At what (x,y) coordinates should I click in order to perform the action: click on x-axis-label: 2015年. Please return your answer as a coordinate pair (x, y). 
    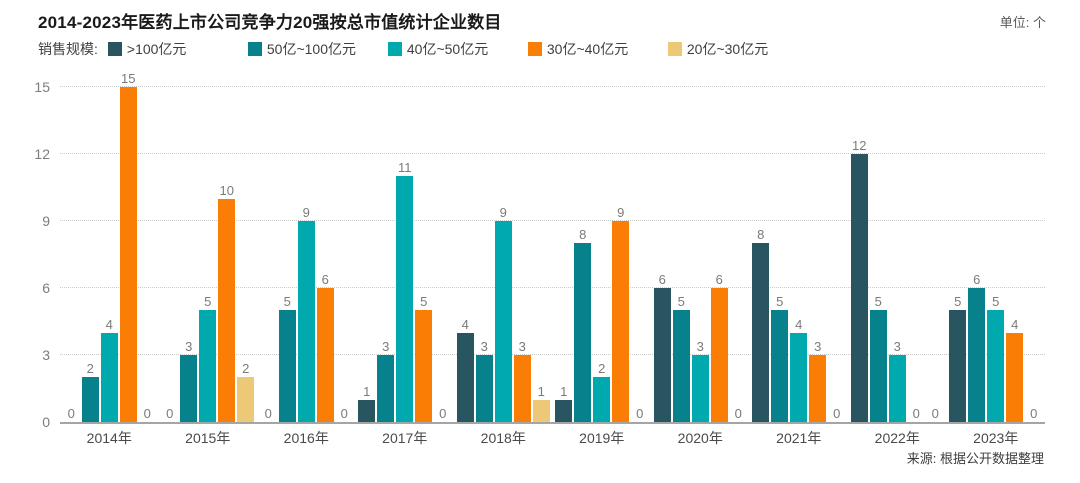
    Looking at the image, I should click on (208, 438).